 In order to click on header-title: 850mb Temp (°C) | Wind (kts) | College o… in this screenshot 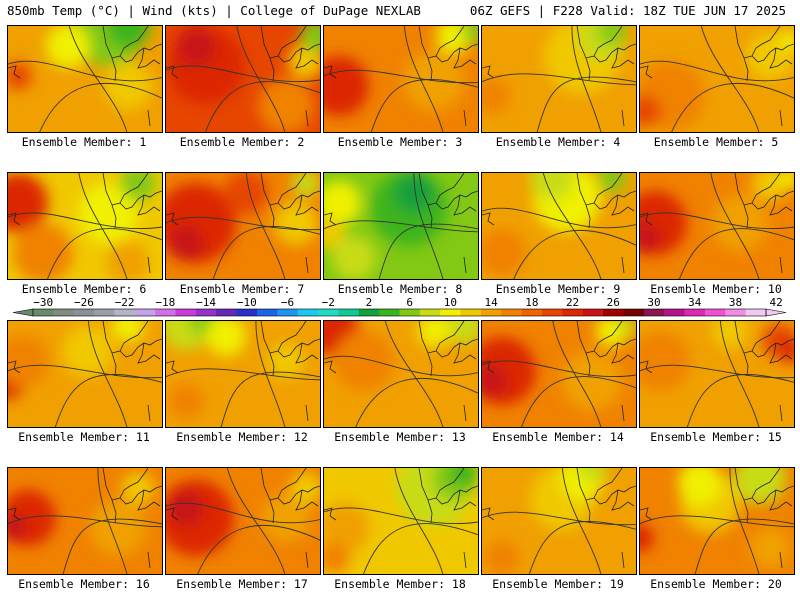, I will do `click(214, 10)`.